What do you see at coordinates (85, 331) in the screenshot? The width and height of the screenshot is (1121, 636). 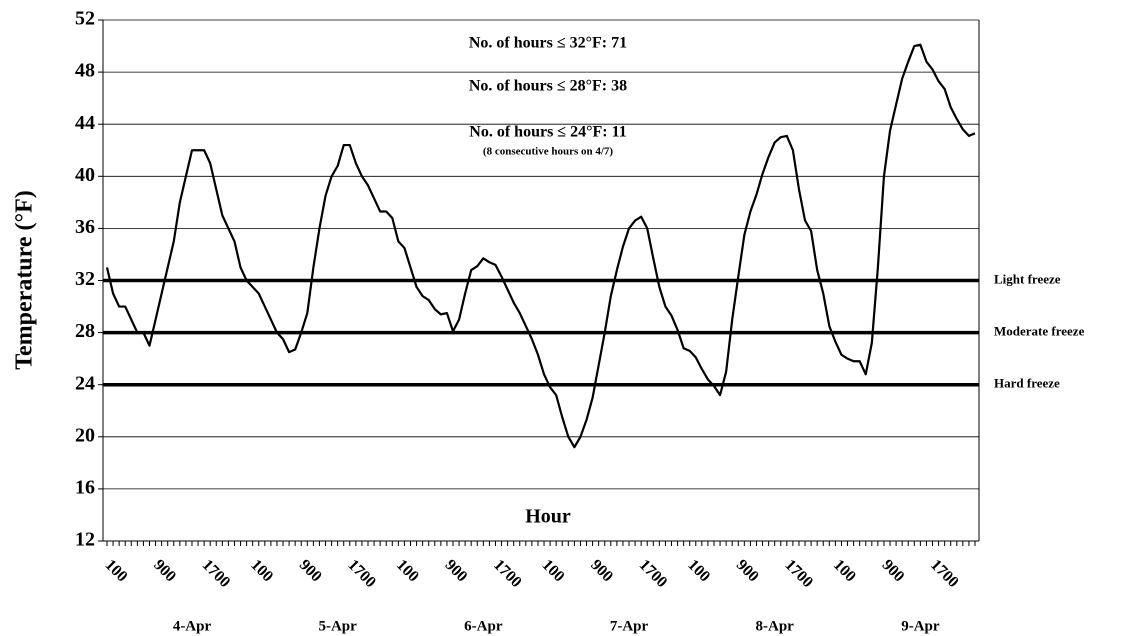 I see `y-tick-label: 28` at bounding box center [85, 331].